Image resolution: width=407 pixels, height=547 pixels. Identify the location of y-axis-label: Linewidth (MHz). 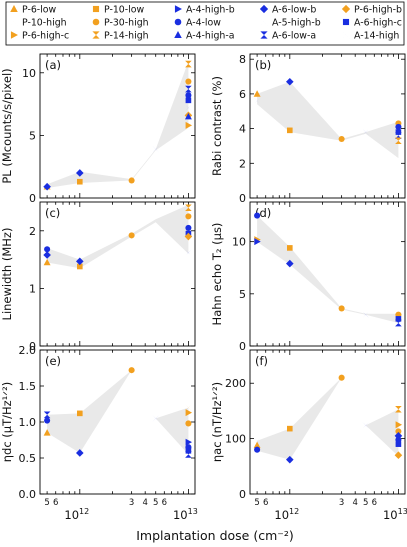
(7, 274).